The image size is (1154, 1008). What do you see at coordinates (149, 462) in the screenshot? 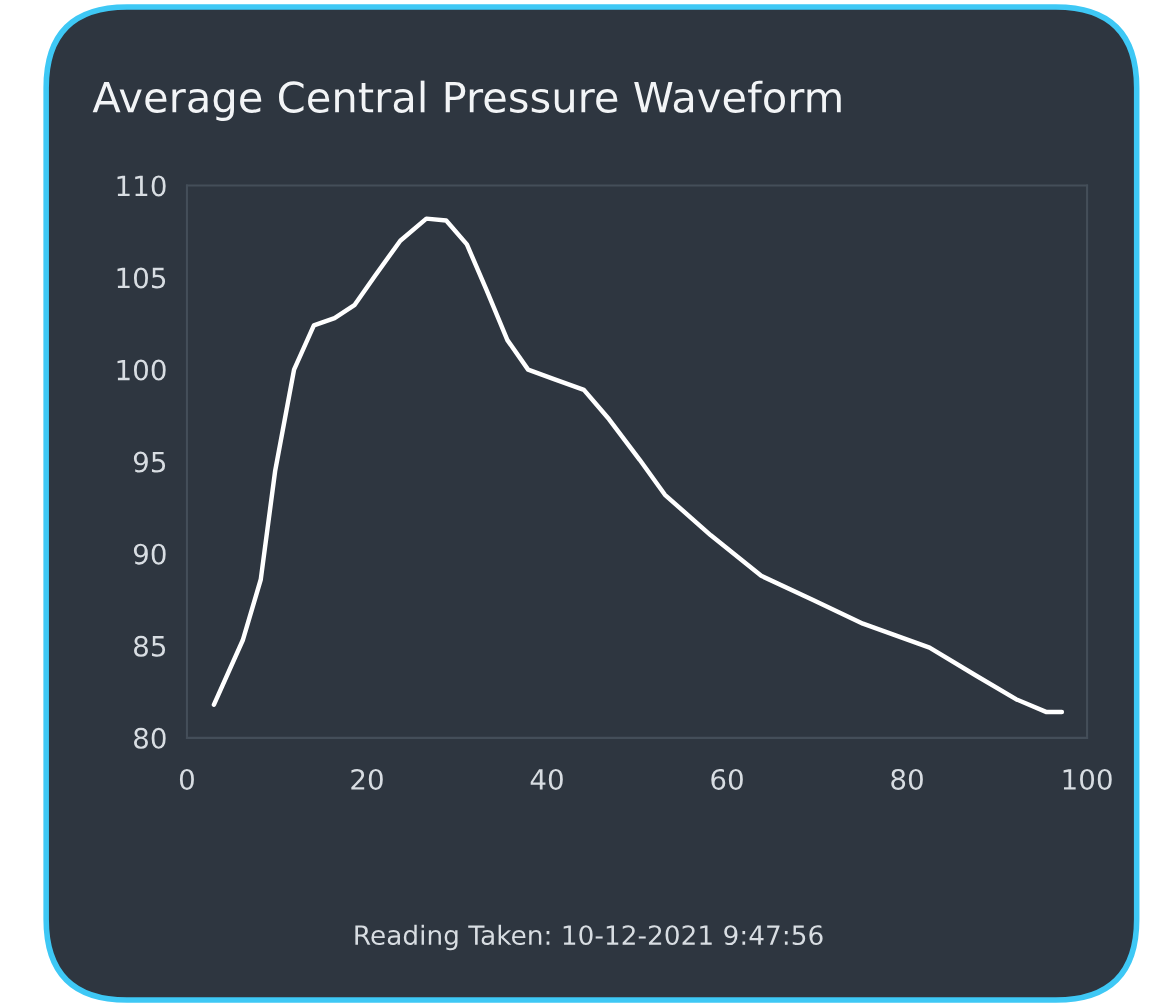
I see `y-tick-label: 95` at bounding box center [149, 462].